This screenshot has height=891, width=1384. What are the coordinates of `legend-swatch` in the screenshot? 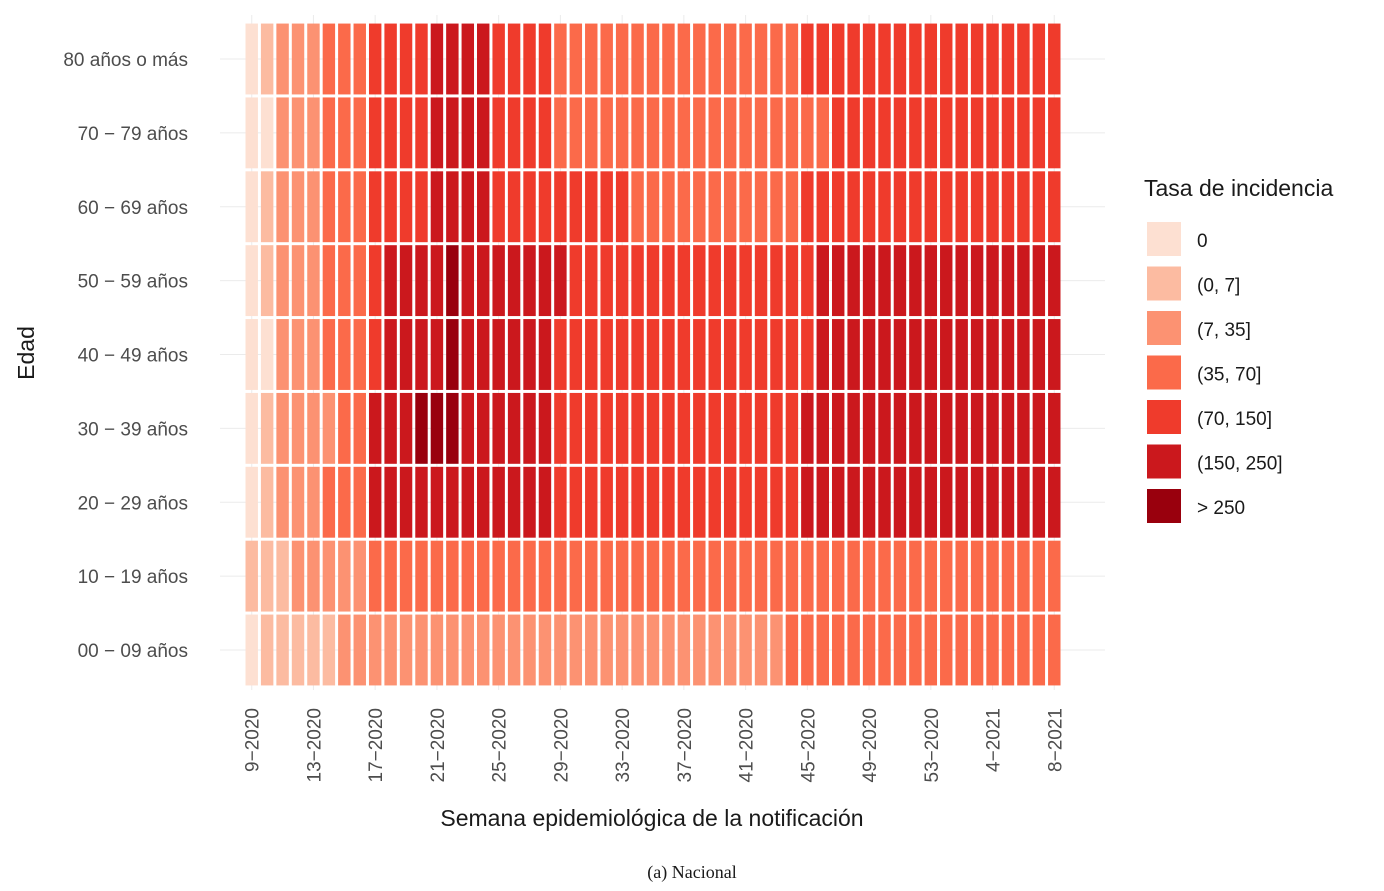 It's located at (1164, 506).